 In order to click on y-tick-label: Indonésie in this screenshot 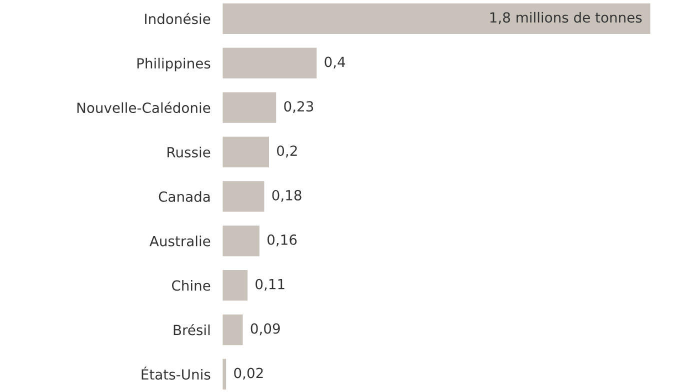, I will do `click(177, 18)`.